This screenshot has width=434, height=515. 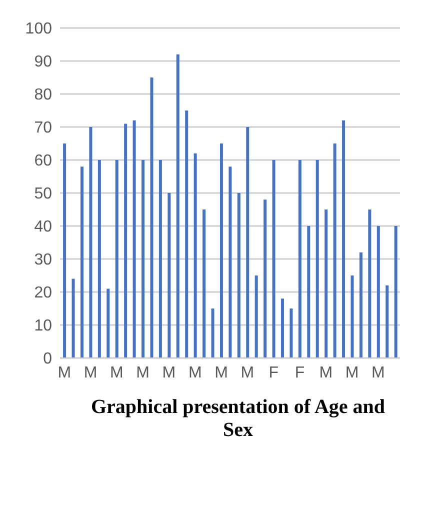 What do you see at coordinates (43, 161) in the screenshot?
I see `y-tick-label: 60` at bounding box center [43, 161].